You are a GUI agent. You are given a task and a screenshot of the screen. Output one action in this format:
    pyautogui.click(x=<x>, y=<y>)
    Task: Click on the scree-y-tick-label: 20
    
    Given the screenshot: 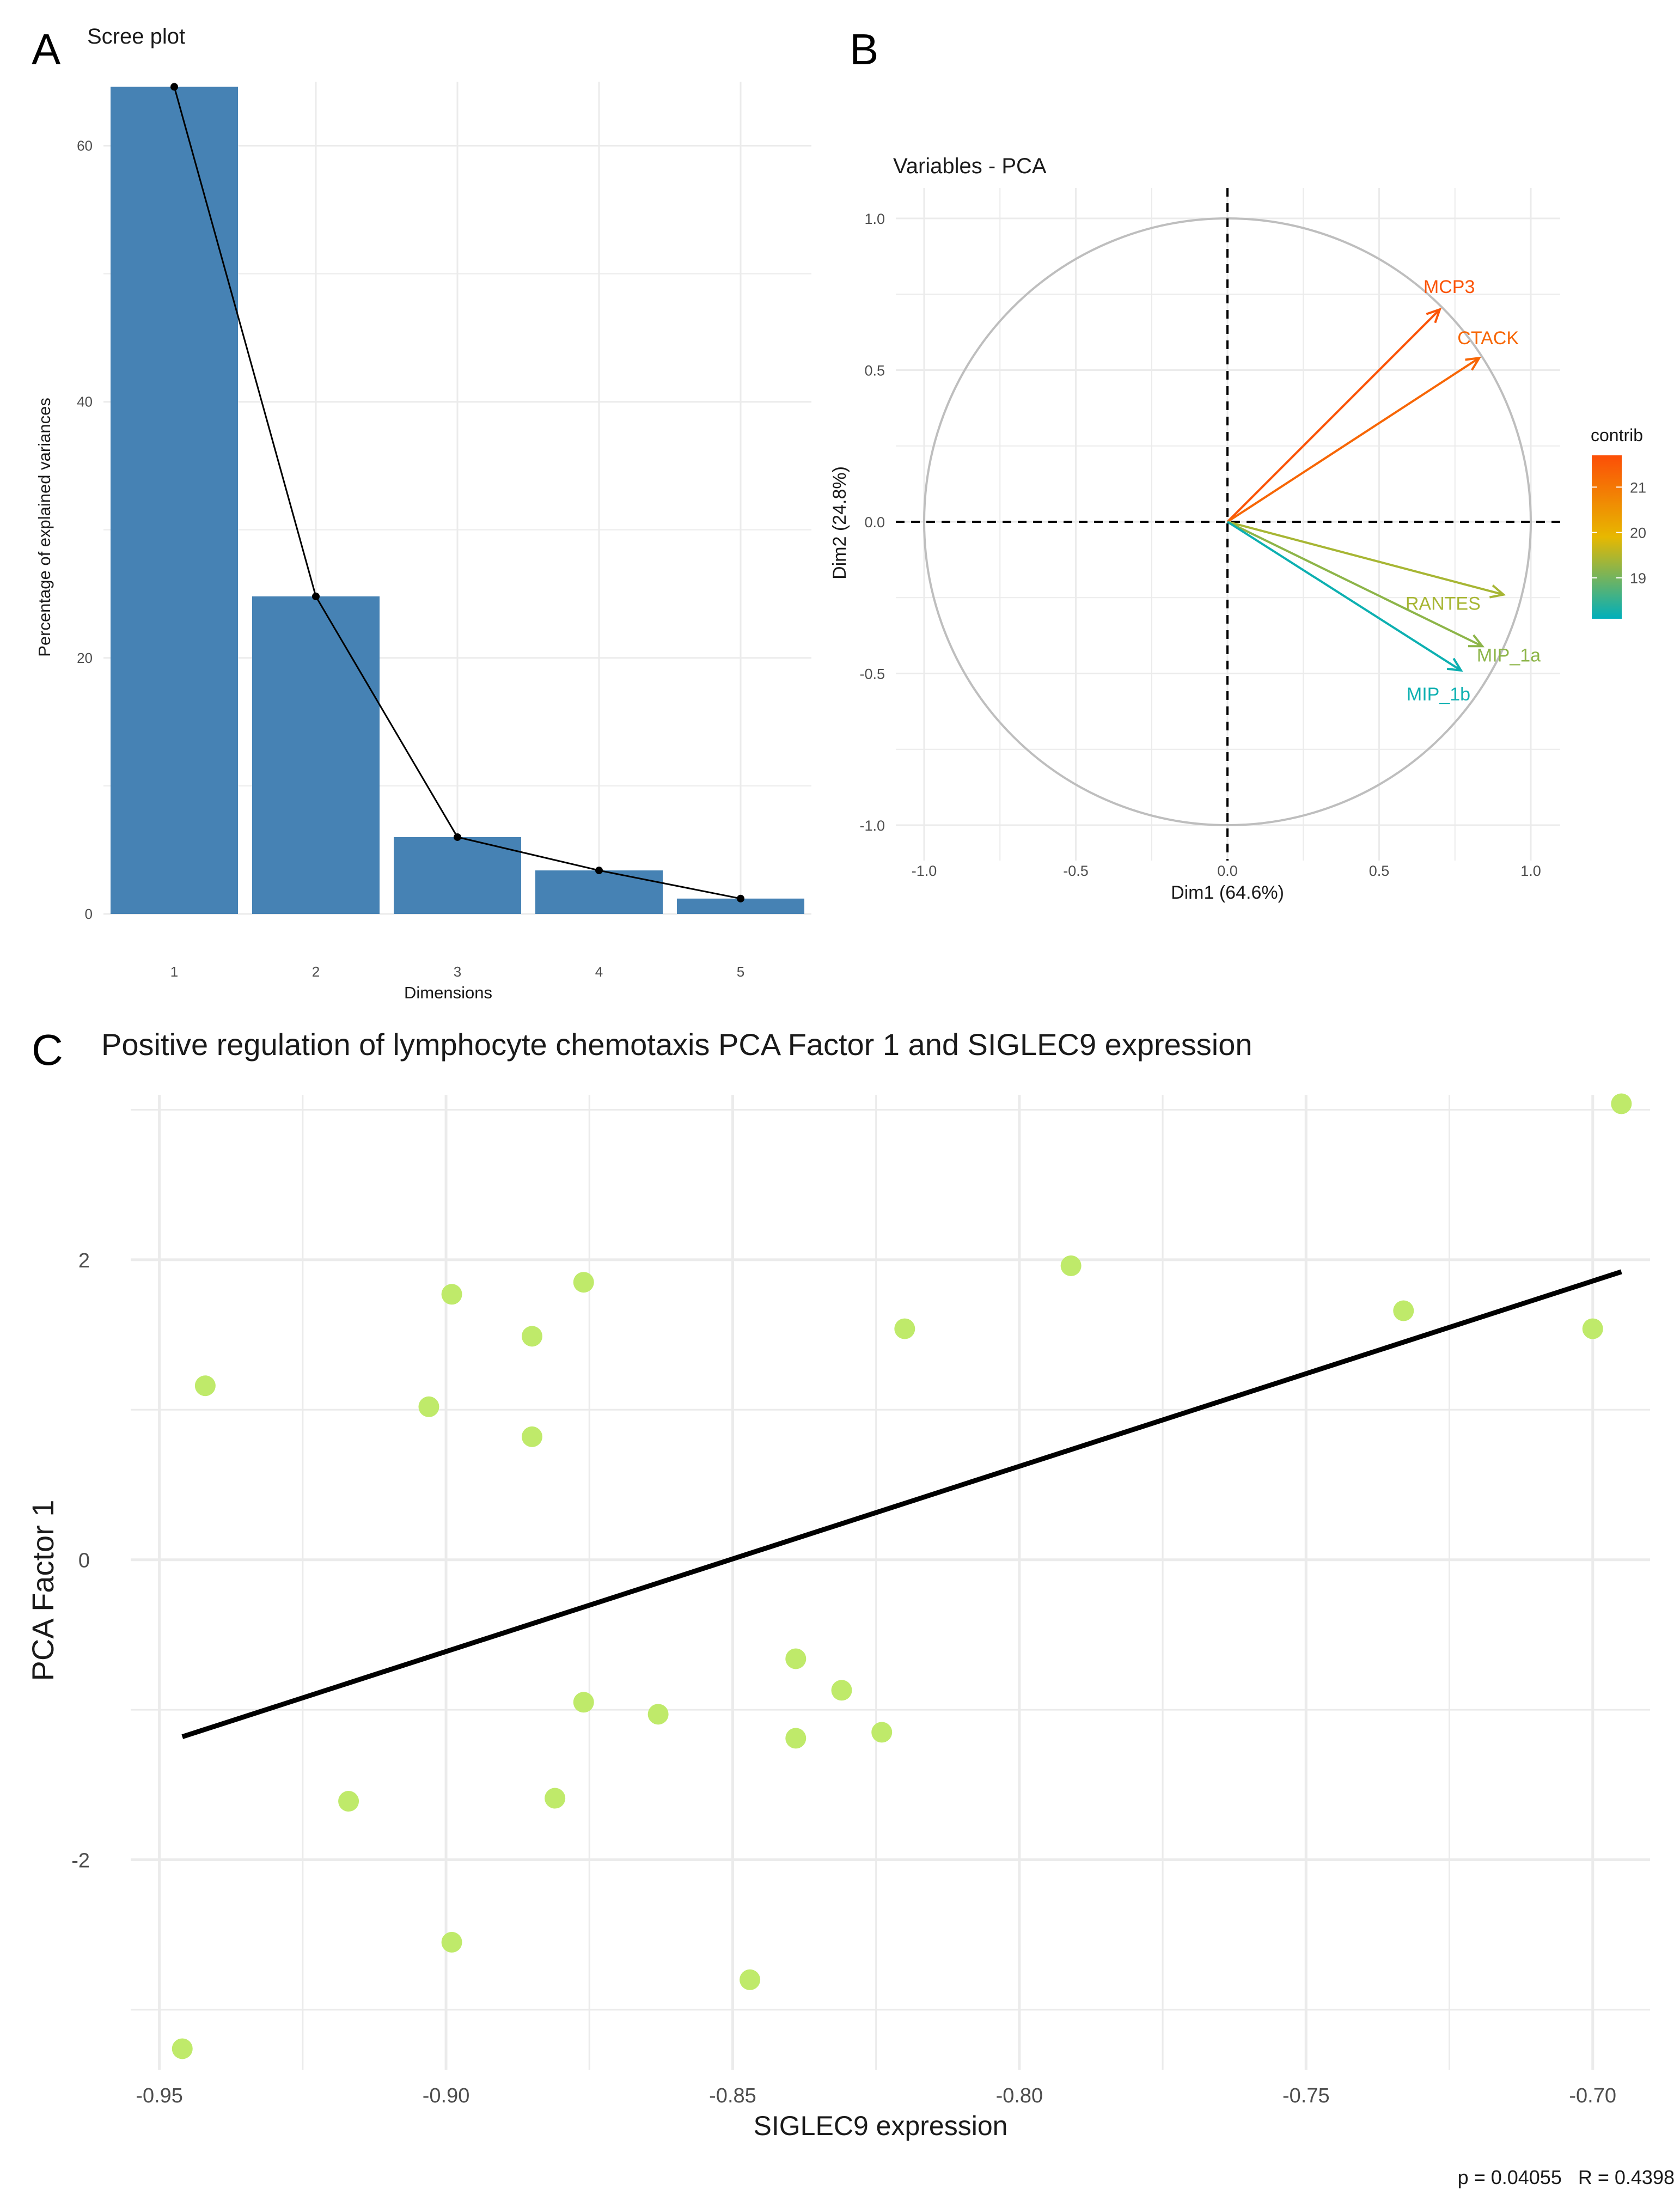 What is the action you would take?
    pyautogui.click(x=85, y=658)
    